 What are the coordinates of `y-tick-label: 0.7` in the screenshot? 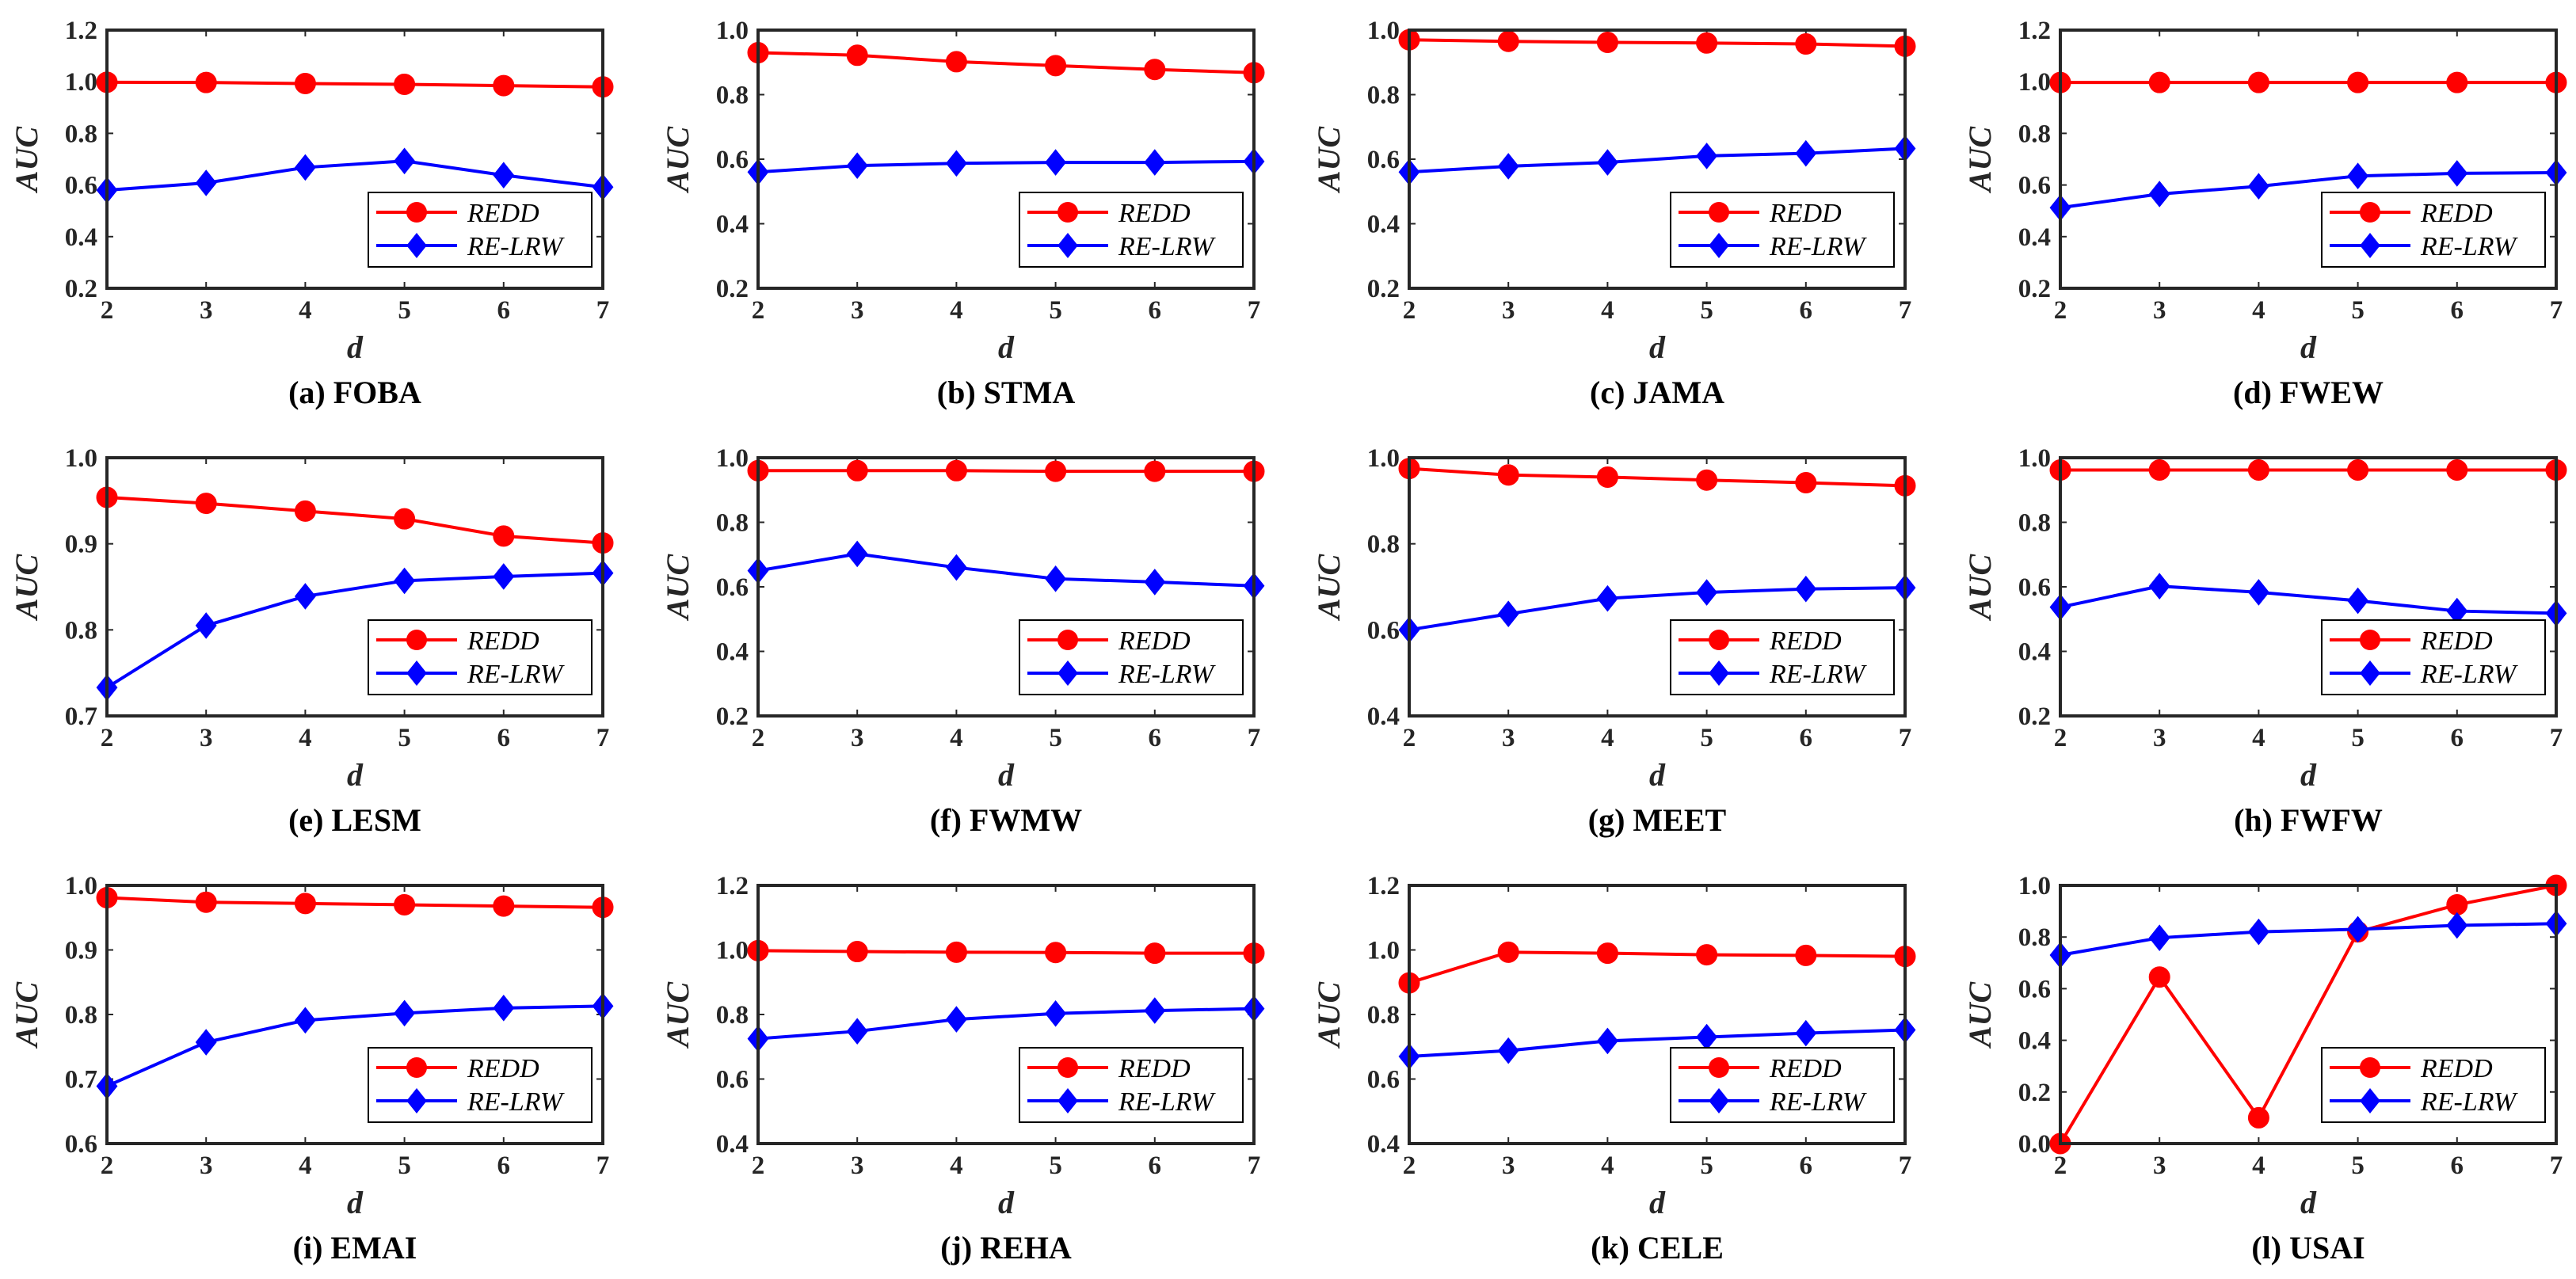 It's located at (81, 716).